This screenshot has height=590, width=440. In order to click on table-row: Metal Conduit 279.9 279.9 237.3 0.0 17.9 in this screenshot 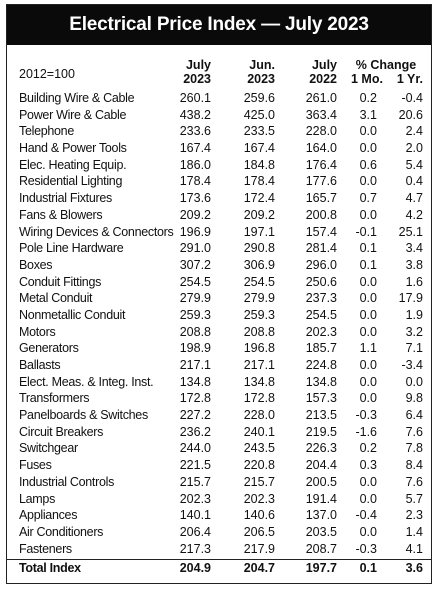, I will do `click(219, 298)`.